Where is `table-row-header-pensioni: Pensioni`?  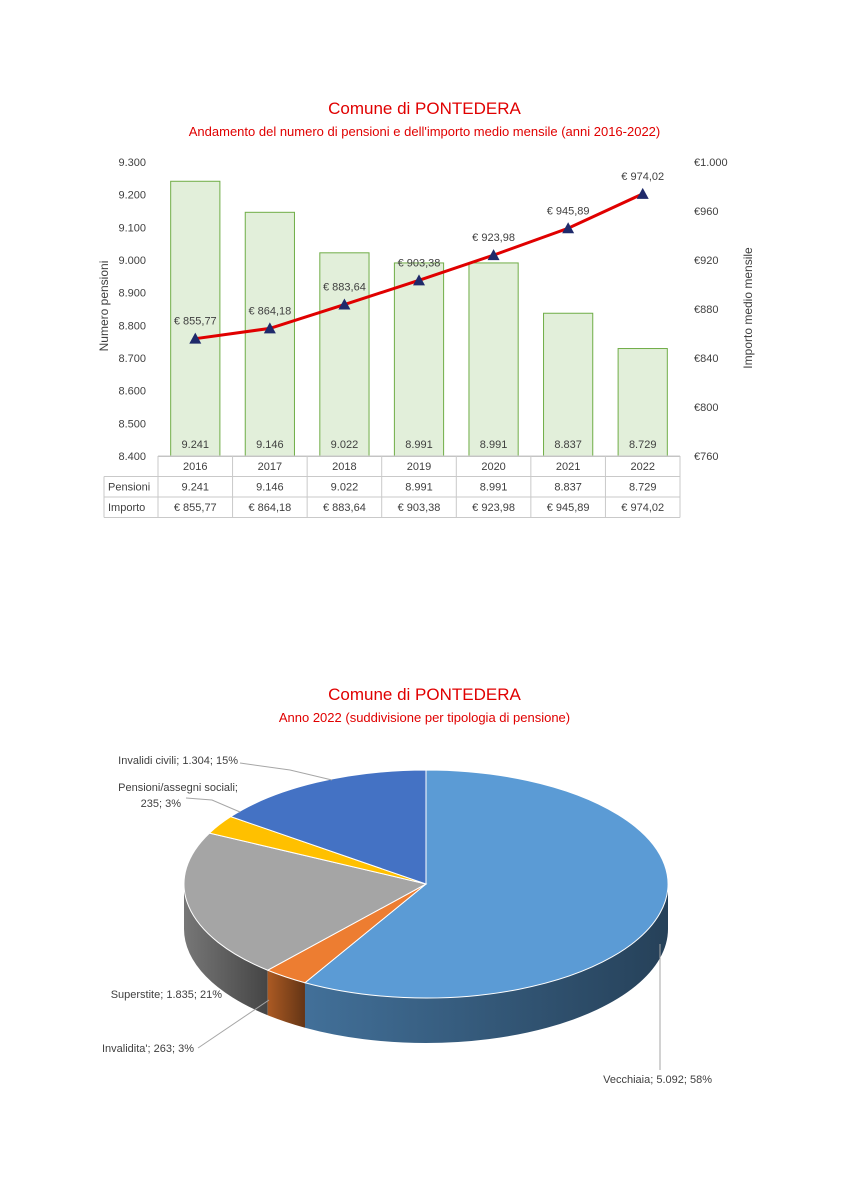
table-row-header-pensioni: Pensioni is located at coordinates (129, 488).